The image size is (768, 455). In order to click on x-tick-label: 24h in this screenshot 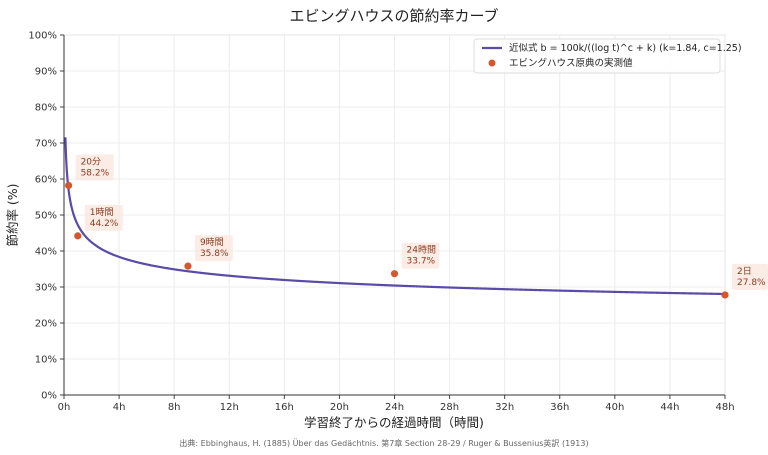, I will do `click(394, 407)`.